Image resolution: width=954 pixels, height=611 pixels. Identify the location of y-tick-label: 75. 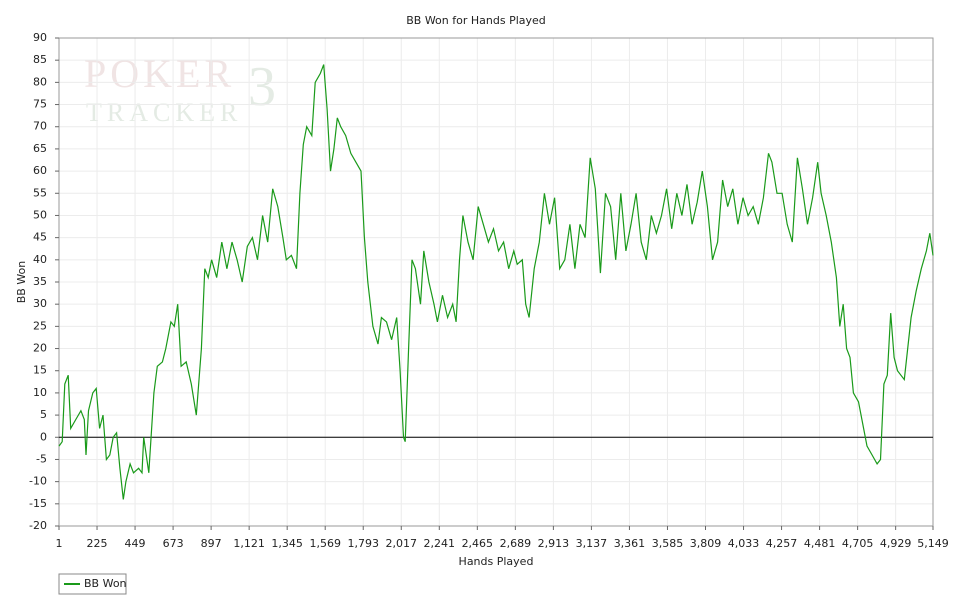
(40, 104).